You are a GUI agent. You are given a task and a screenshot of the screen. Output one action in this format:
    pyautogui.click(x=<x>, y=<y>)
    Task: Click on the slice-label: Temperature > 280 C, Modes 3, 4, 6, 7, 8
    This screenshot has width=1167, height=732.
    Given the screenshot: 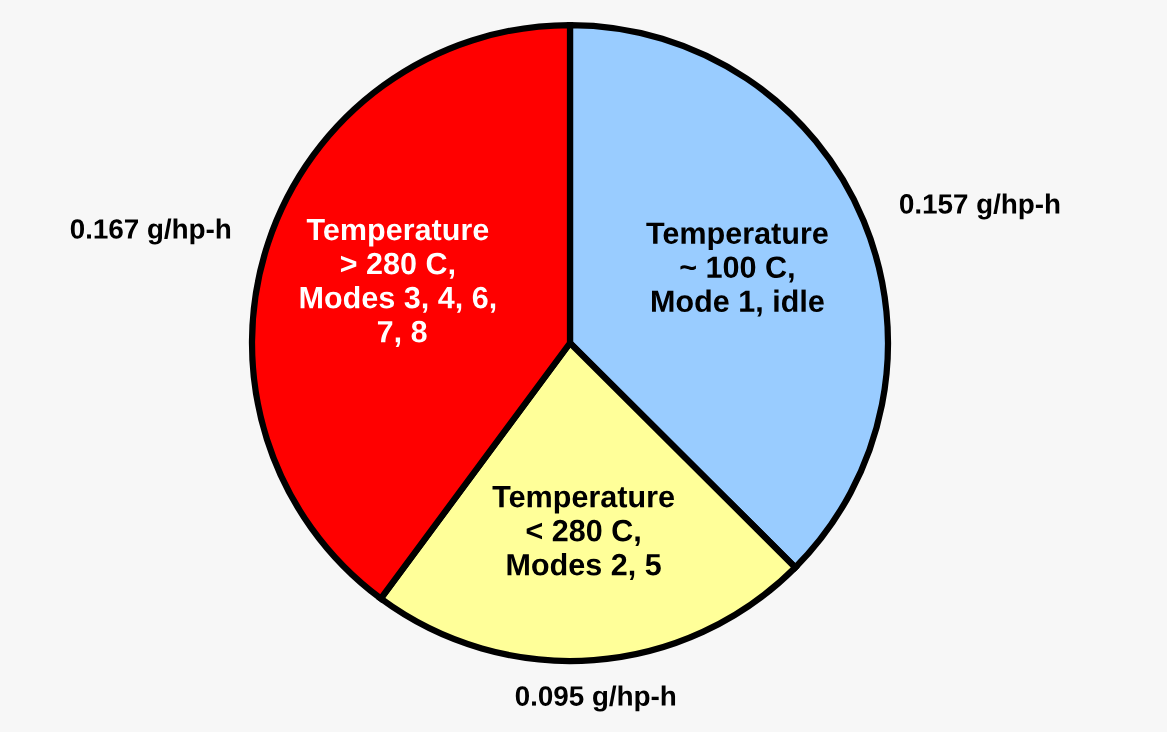 What is the action you would take?
    pyautogui.click(x=398, y=283)
    